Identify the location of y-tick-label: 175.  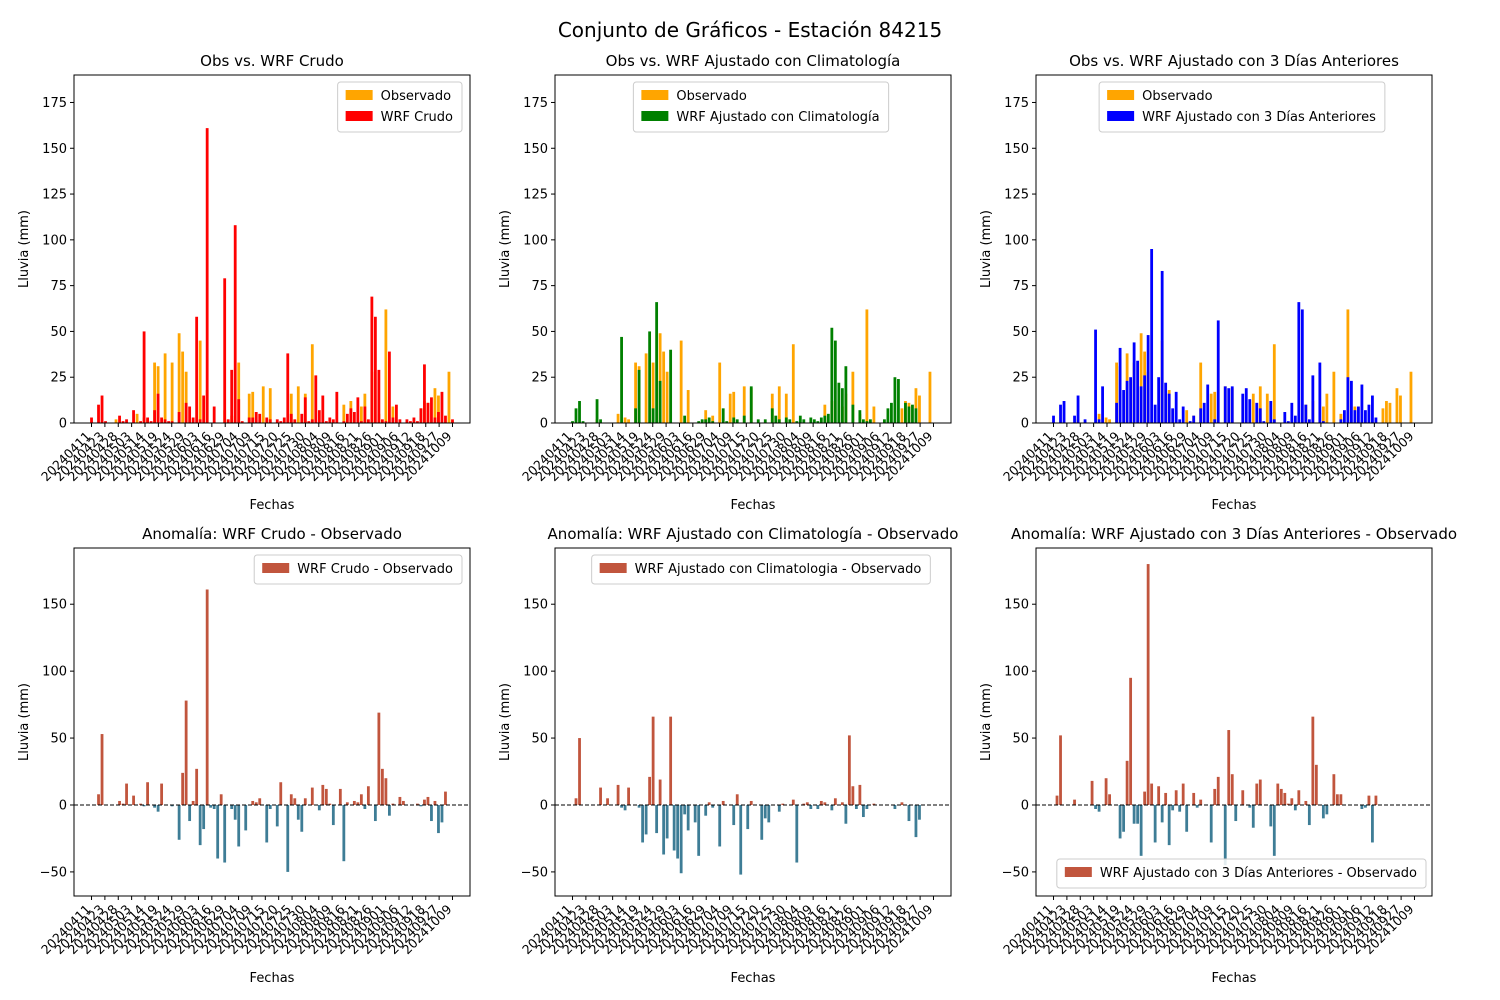
(535, 103).